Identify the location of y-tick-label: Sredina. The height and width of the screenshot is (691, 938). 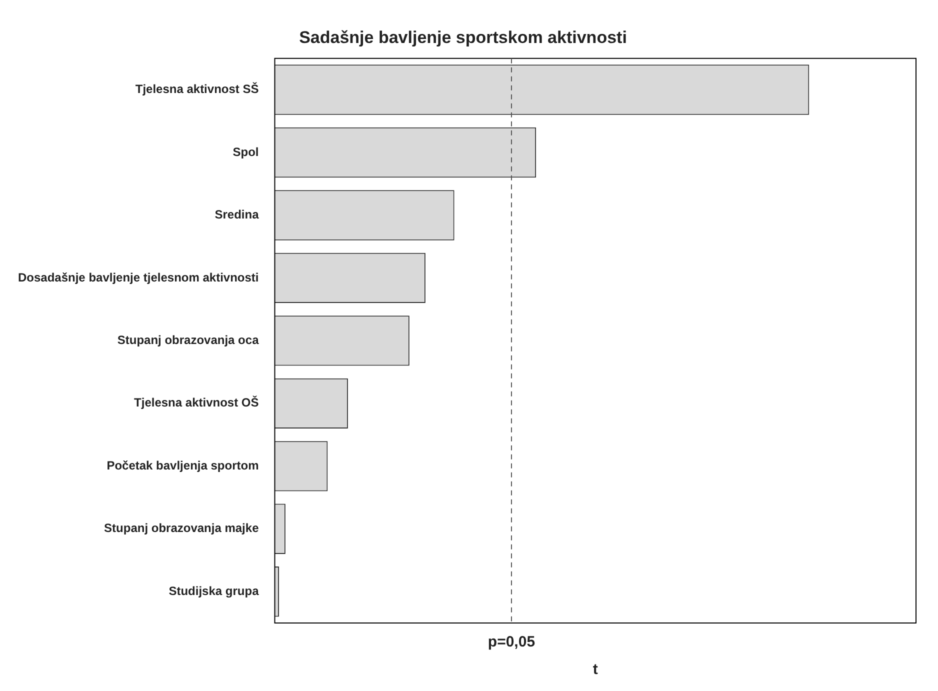
(237, 215).